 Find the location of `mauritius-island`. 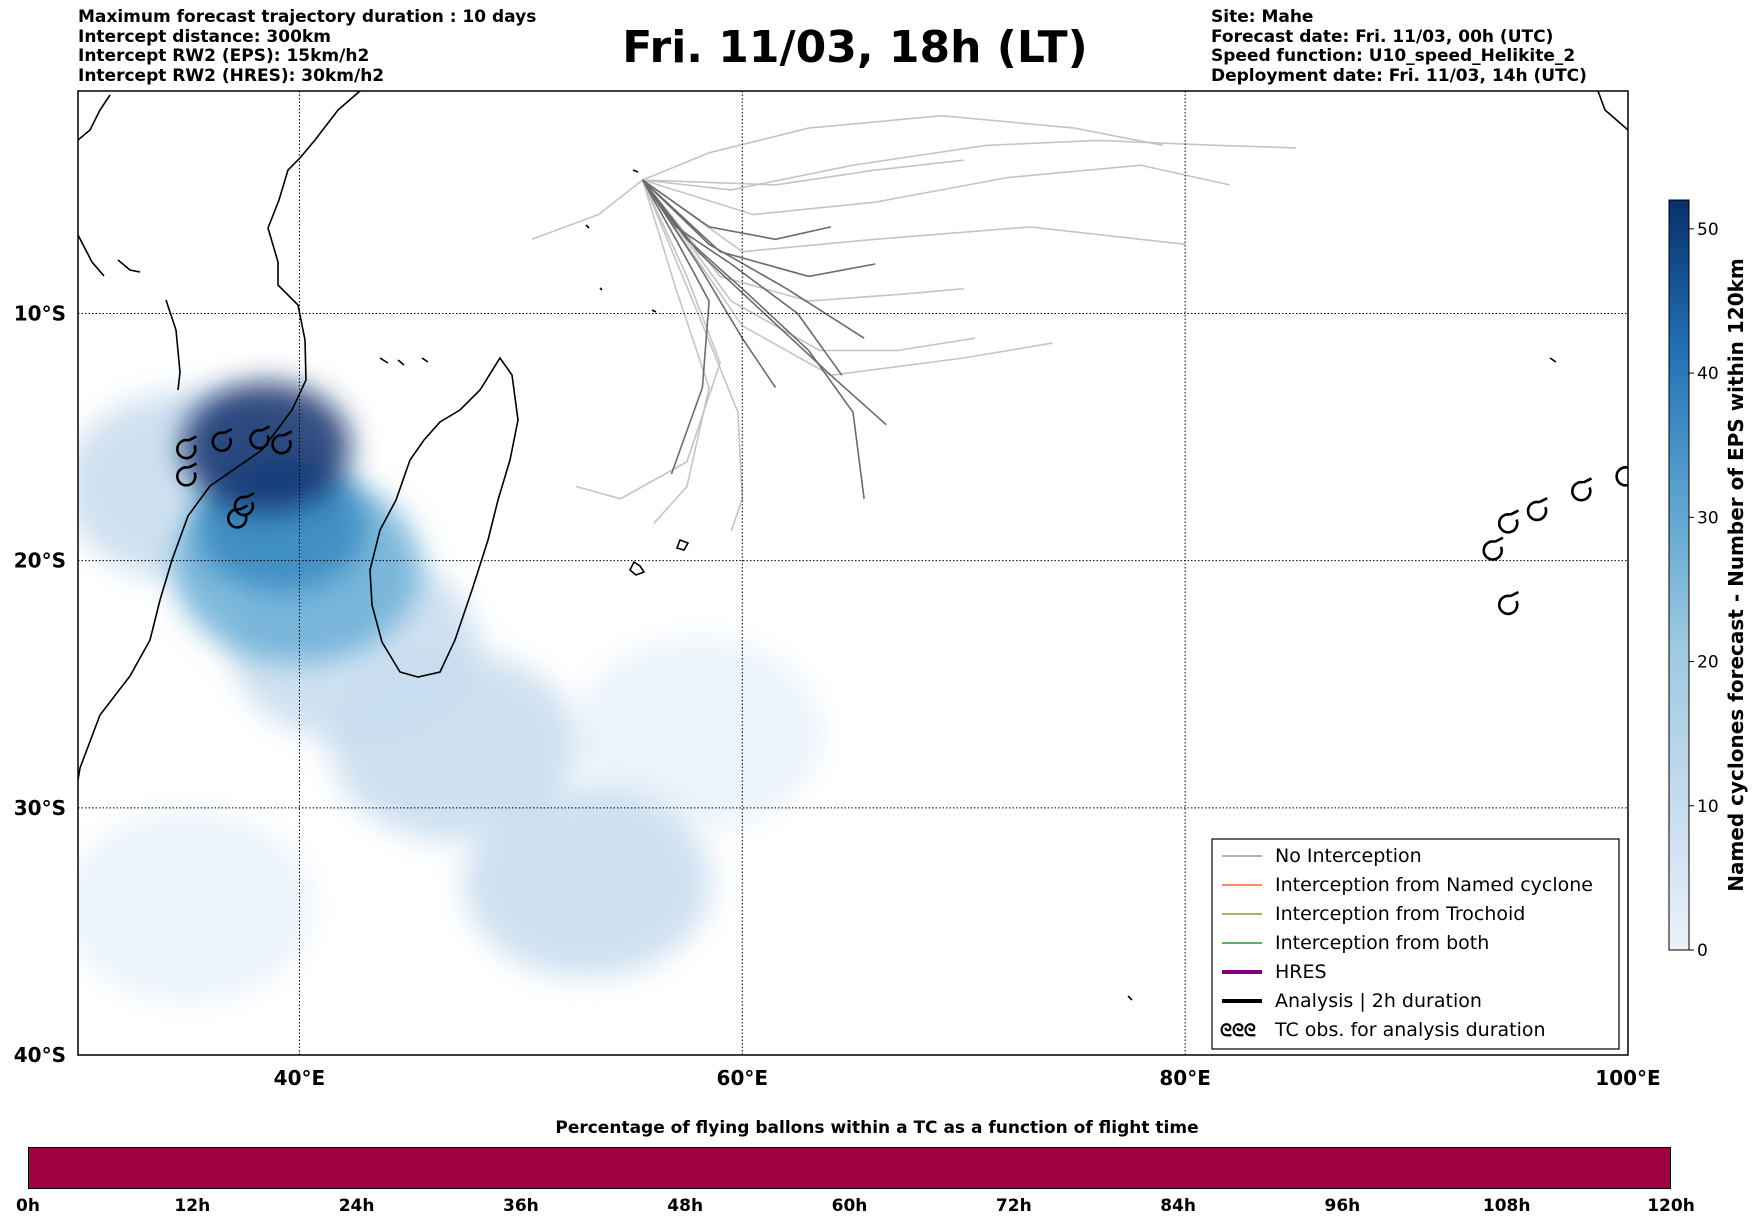

mauritius-island is located at coordinates (637, 568).